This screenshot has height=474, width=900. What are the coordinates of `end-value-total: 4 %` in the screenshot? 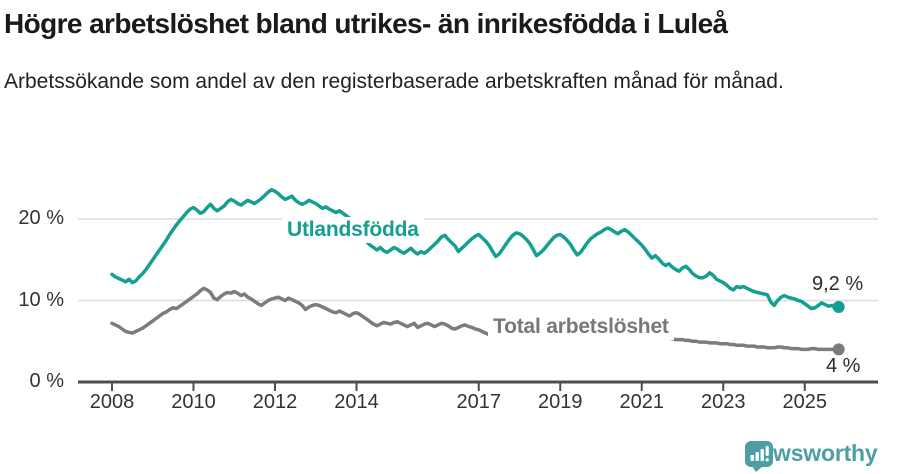 It's located at (843, 366).